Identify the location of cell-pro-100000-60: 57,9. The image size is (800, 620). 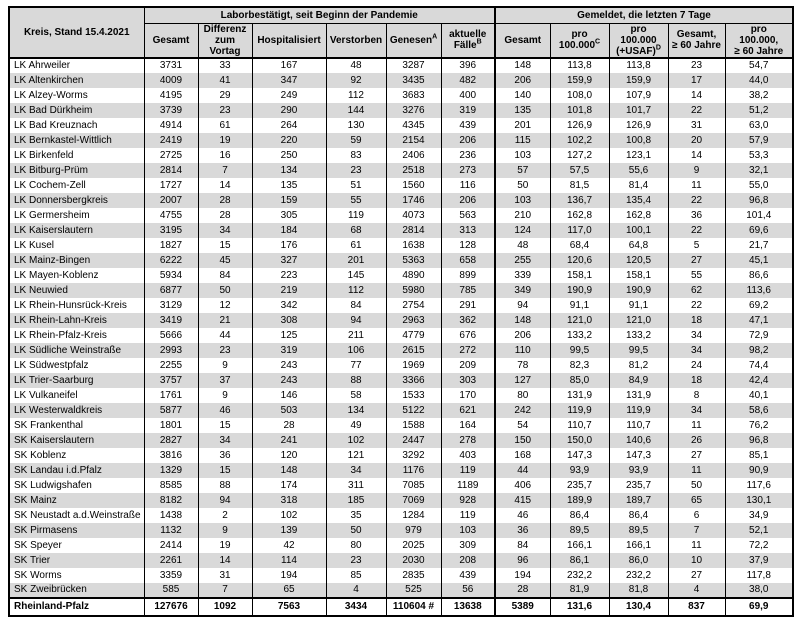
(758, 140).